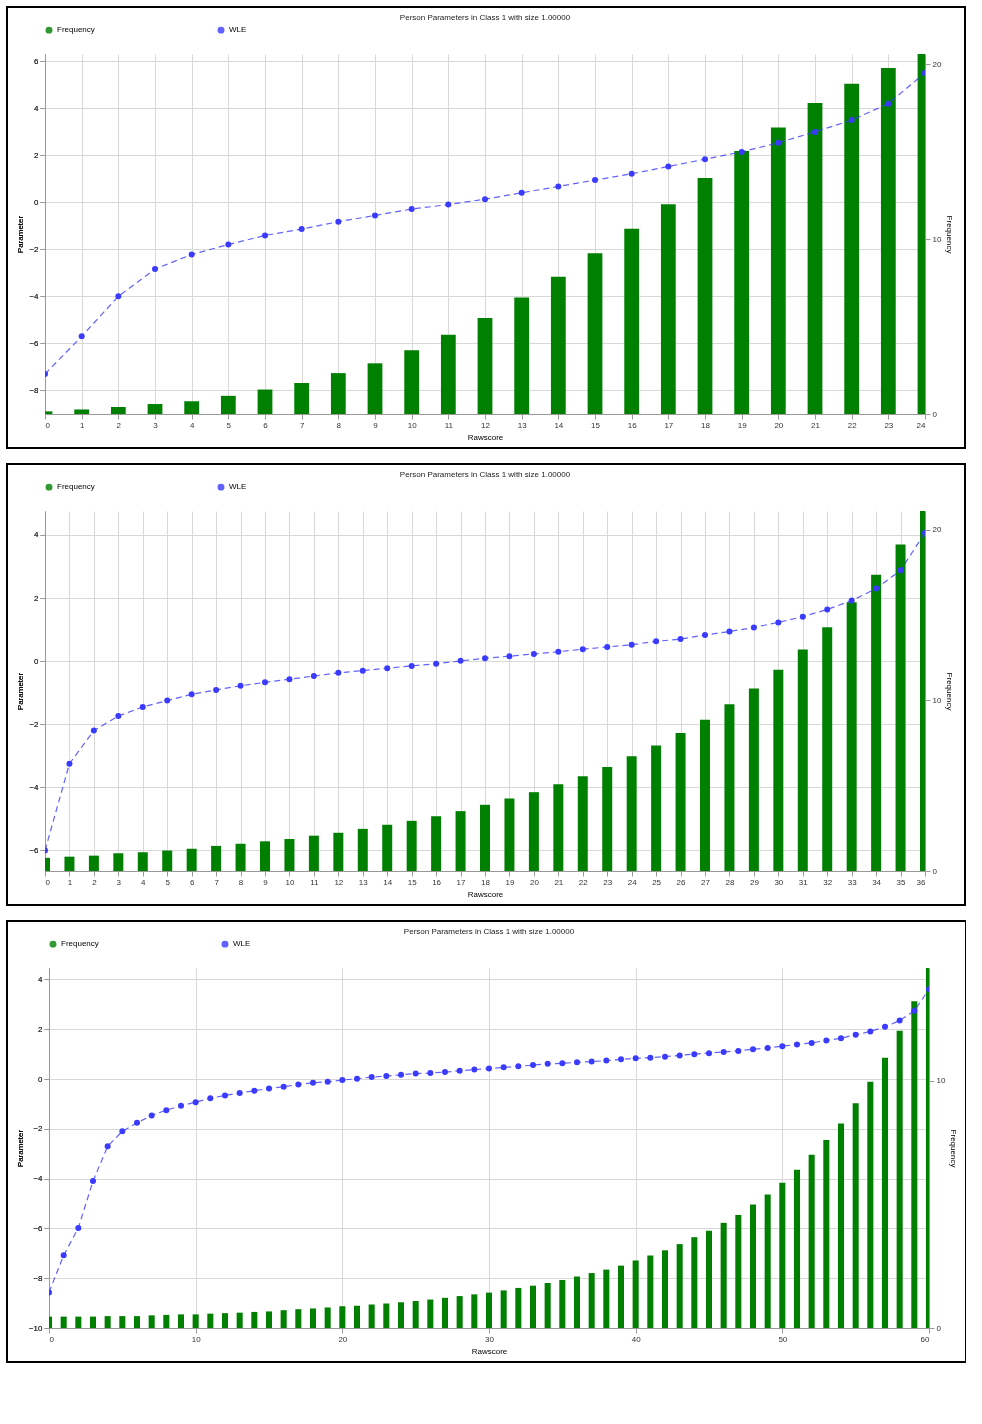 The width and height of the screenshot is (982, 1424). Describe the element at coordinates (82, 425) in the screenshot. I see `x-tick-label: 1` at that location.